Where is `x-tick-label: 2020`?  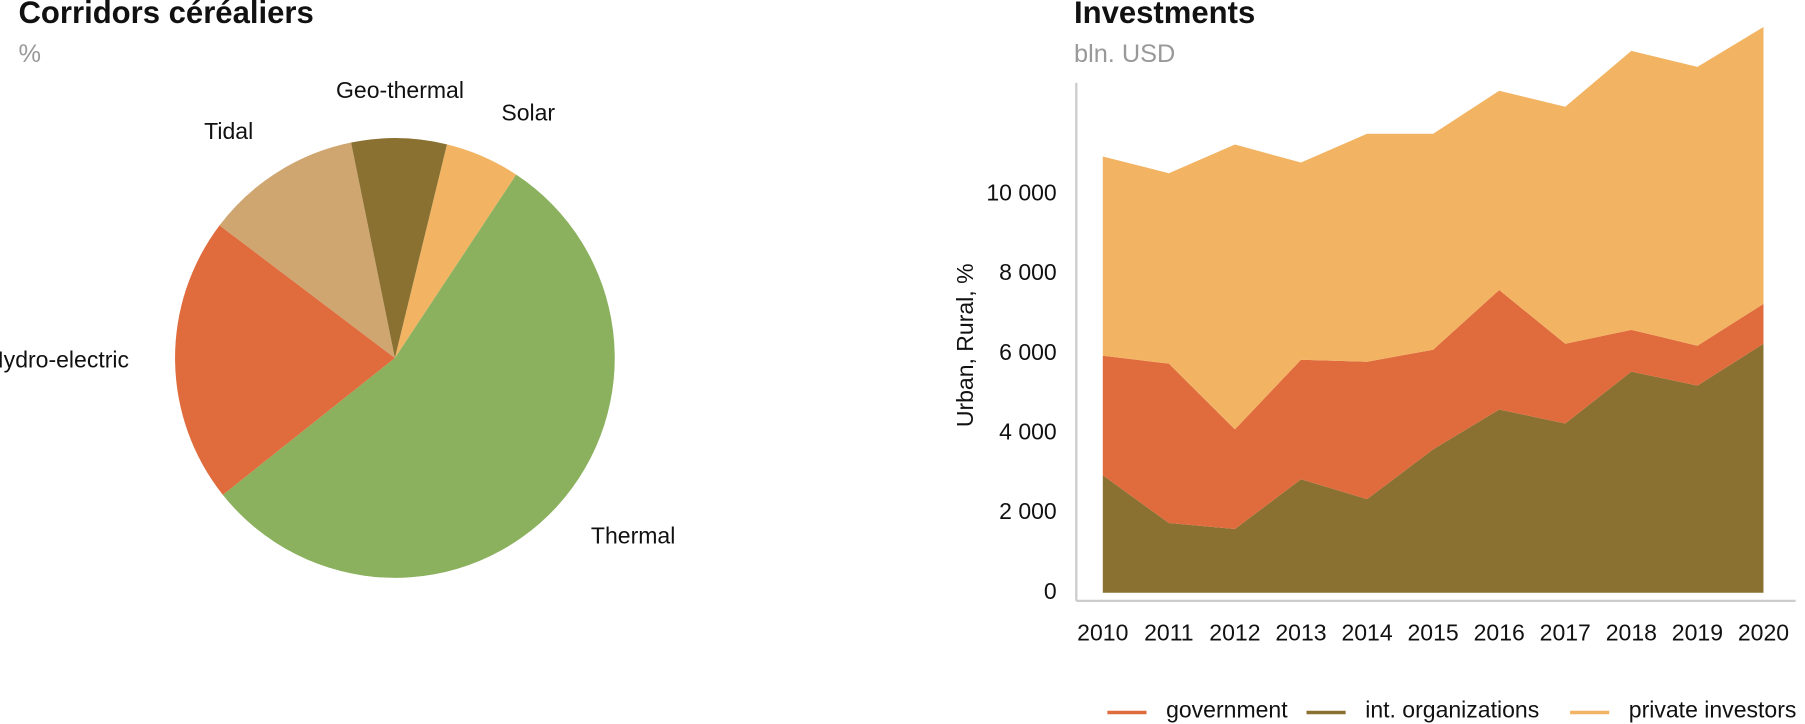
x-tick-label: 2020 is located at coordinates (1763, 632).